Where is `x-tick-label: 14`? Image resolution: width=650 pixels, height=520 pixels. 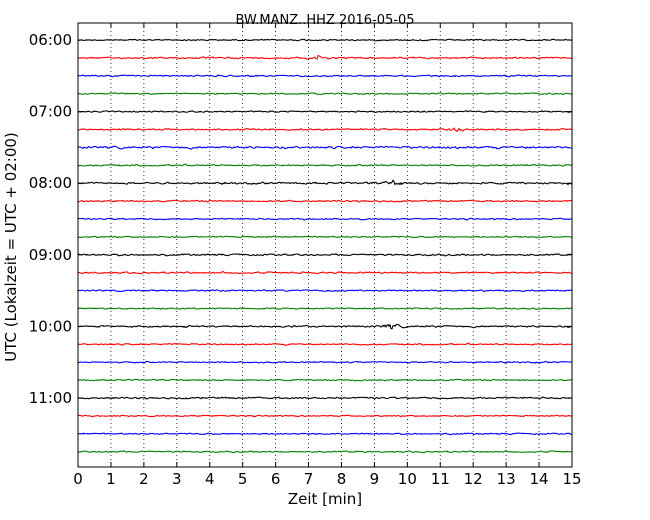 x-tick-label: 14 is located at coordinates (539, 479).